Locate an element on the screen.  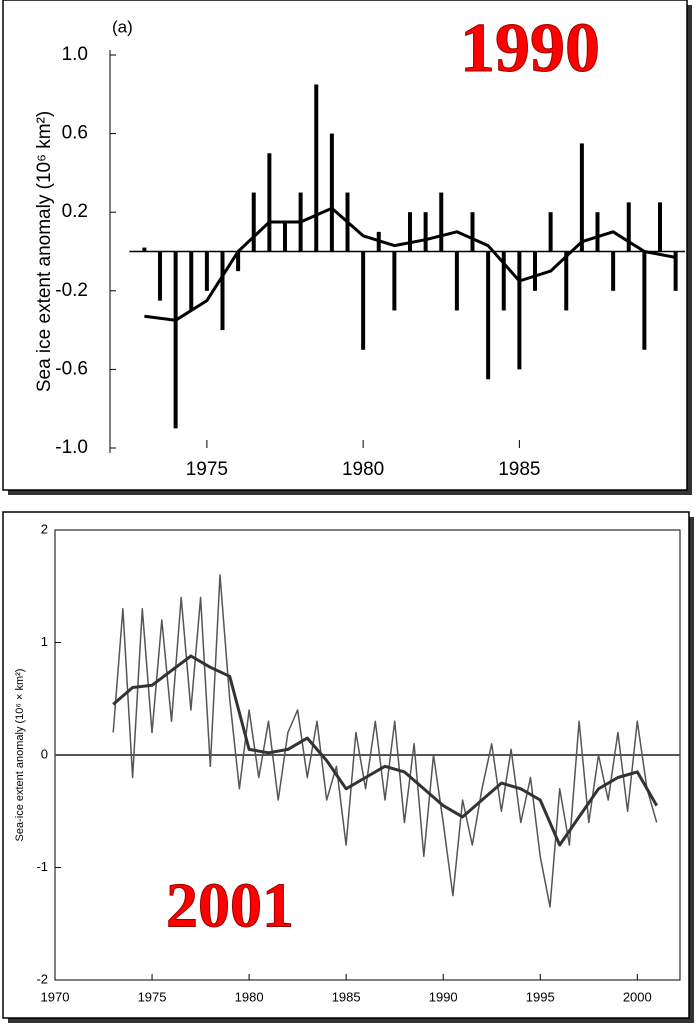
y-tick-label: 0.6 is located at coordinates (75, 133).